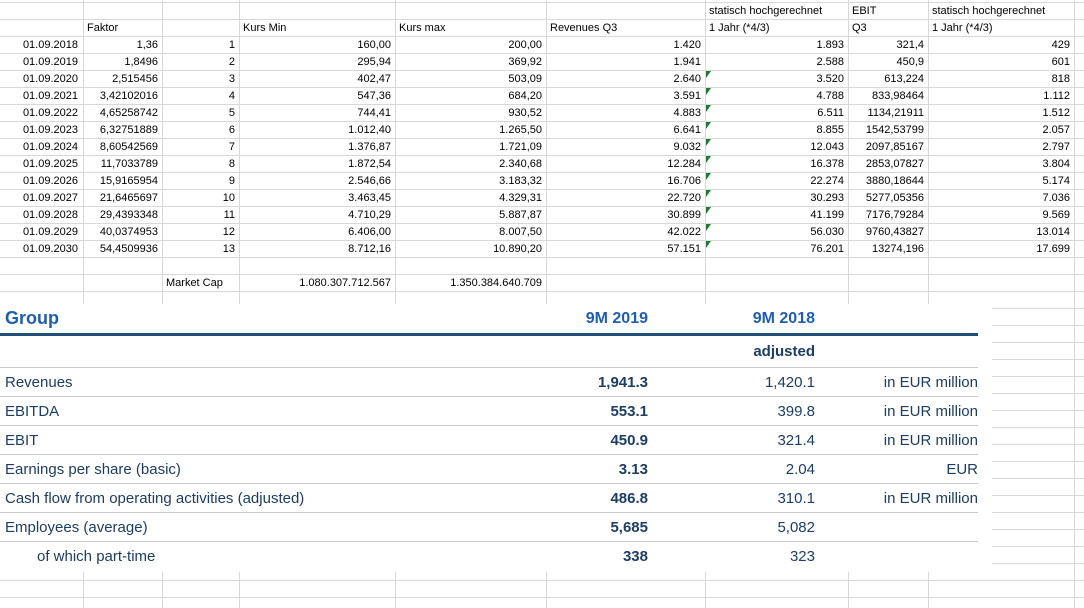 The width and height of the screenshot is (1084, 608). I want to click on cell-h6: 613,224, so click(889, 79).